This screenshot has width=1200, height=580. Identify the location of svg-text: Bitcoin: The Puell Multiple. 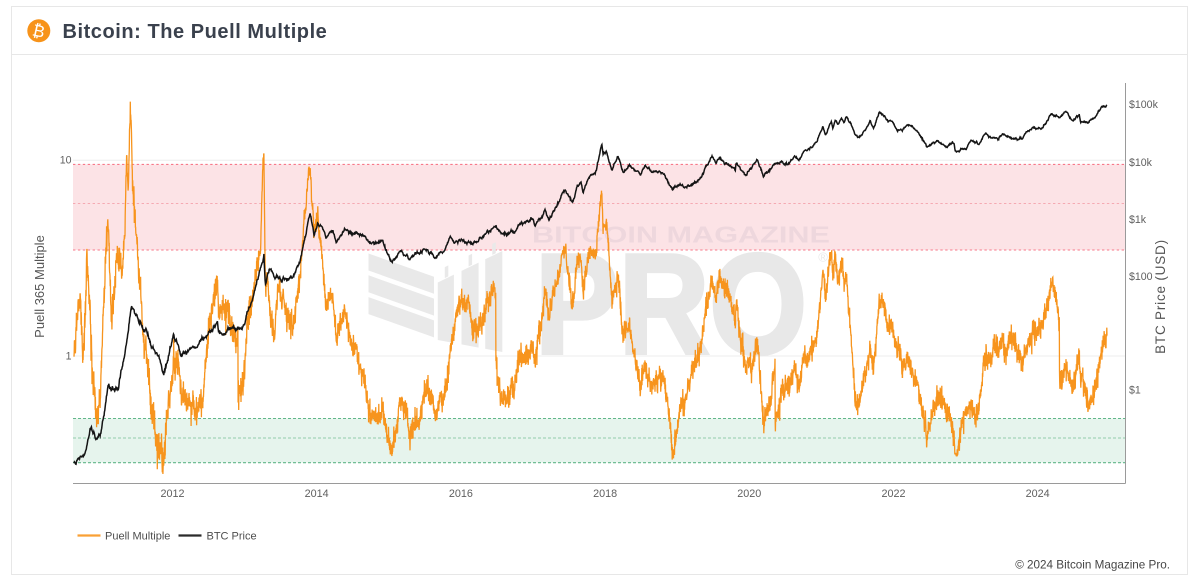
(195, 32).